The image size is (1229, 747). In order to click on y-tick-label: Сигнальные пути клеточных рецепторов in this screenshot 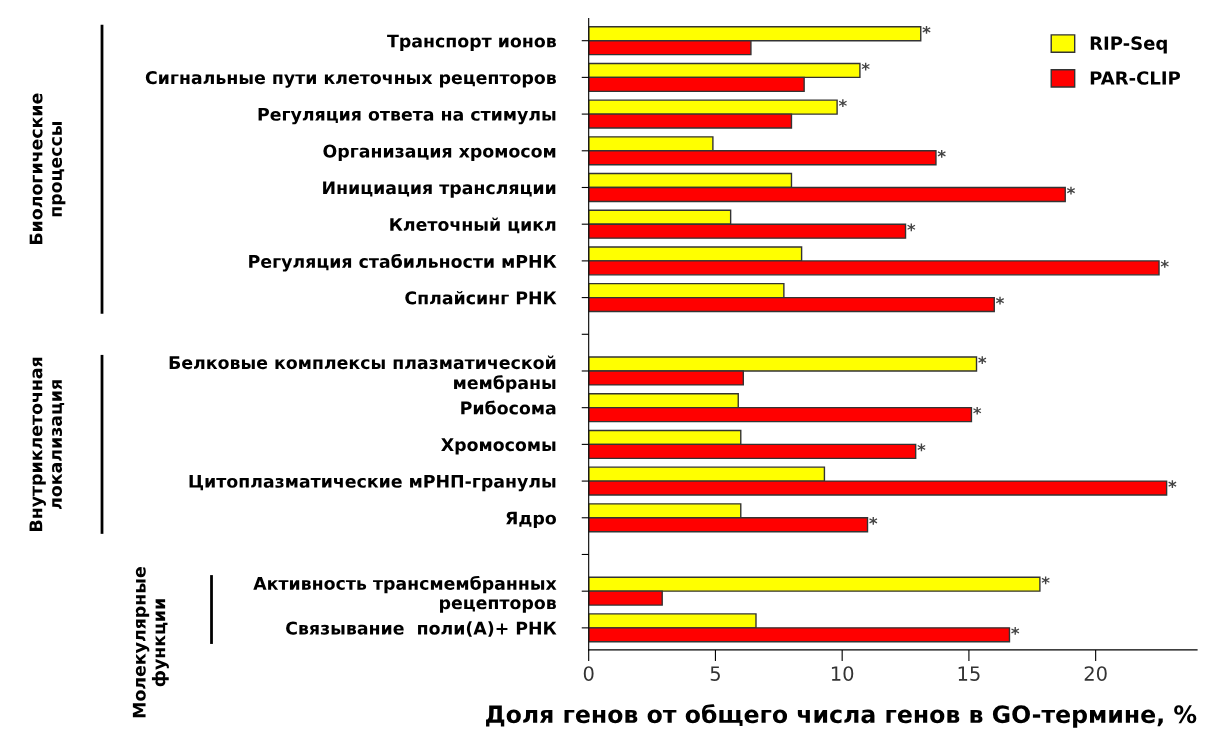, I will do `click(350, 79)`.